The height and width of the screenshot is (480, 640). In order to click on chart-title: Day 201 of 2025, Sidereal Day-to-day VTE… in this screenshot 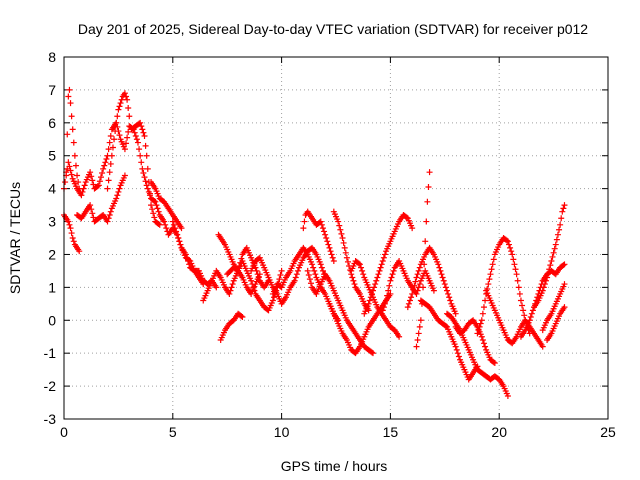, I will do `click(333, 29)`.